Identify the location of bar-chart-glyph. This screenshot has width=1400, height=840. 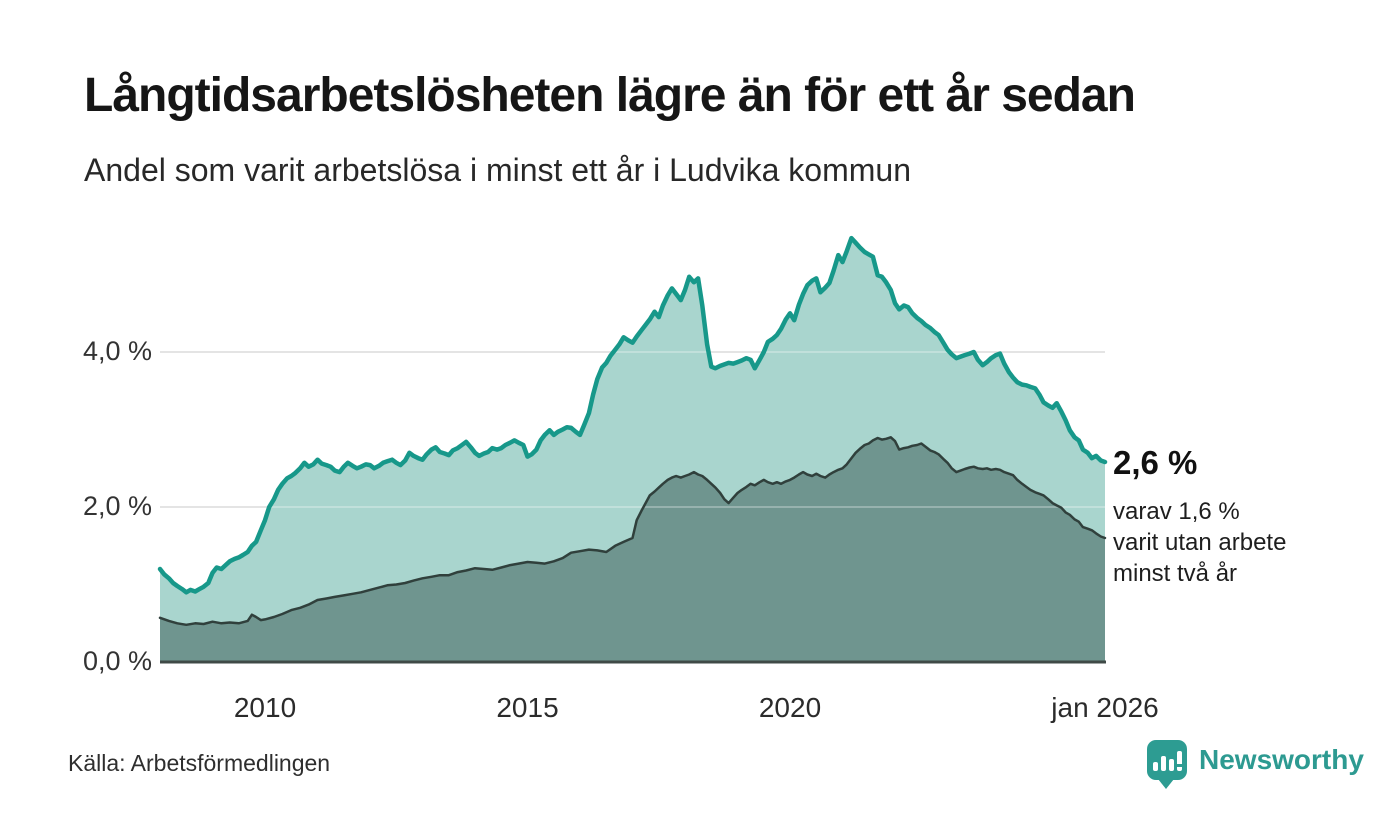
(1167, 760).